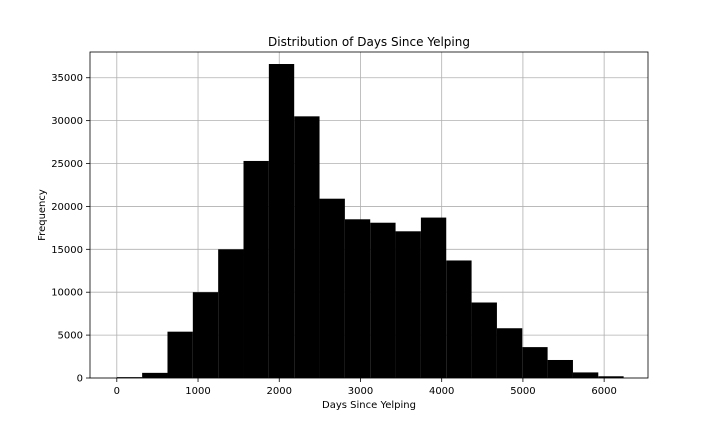  I want to click on y-tick-label: 10000, so click(67, 293).